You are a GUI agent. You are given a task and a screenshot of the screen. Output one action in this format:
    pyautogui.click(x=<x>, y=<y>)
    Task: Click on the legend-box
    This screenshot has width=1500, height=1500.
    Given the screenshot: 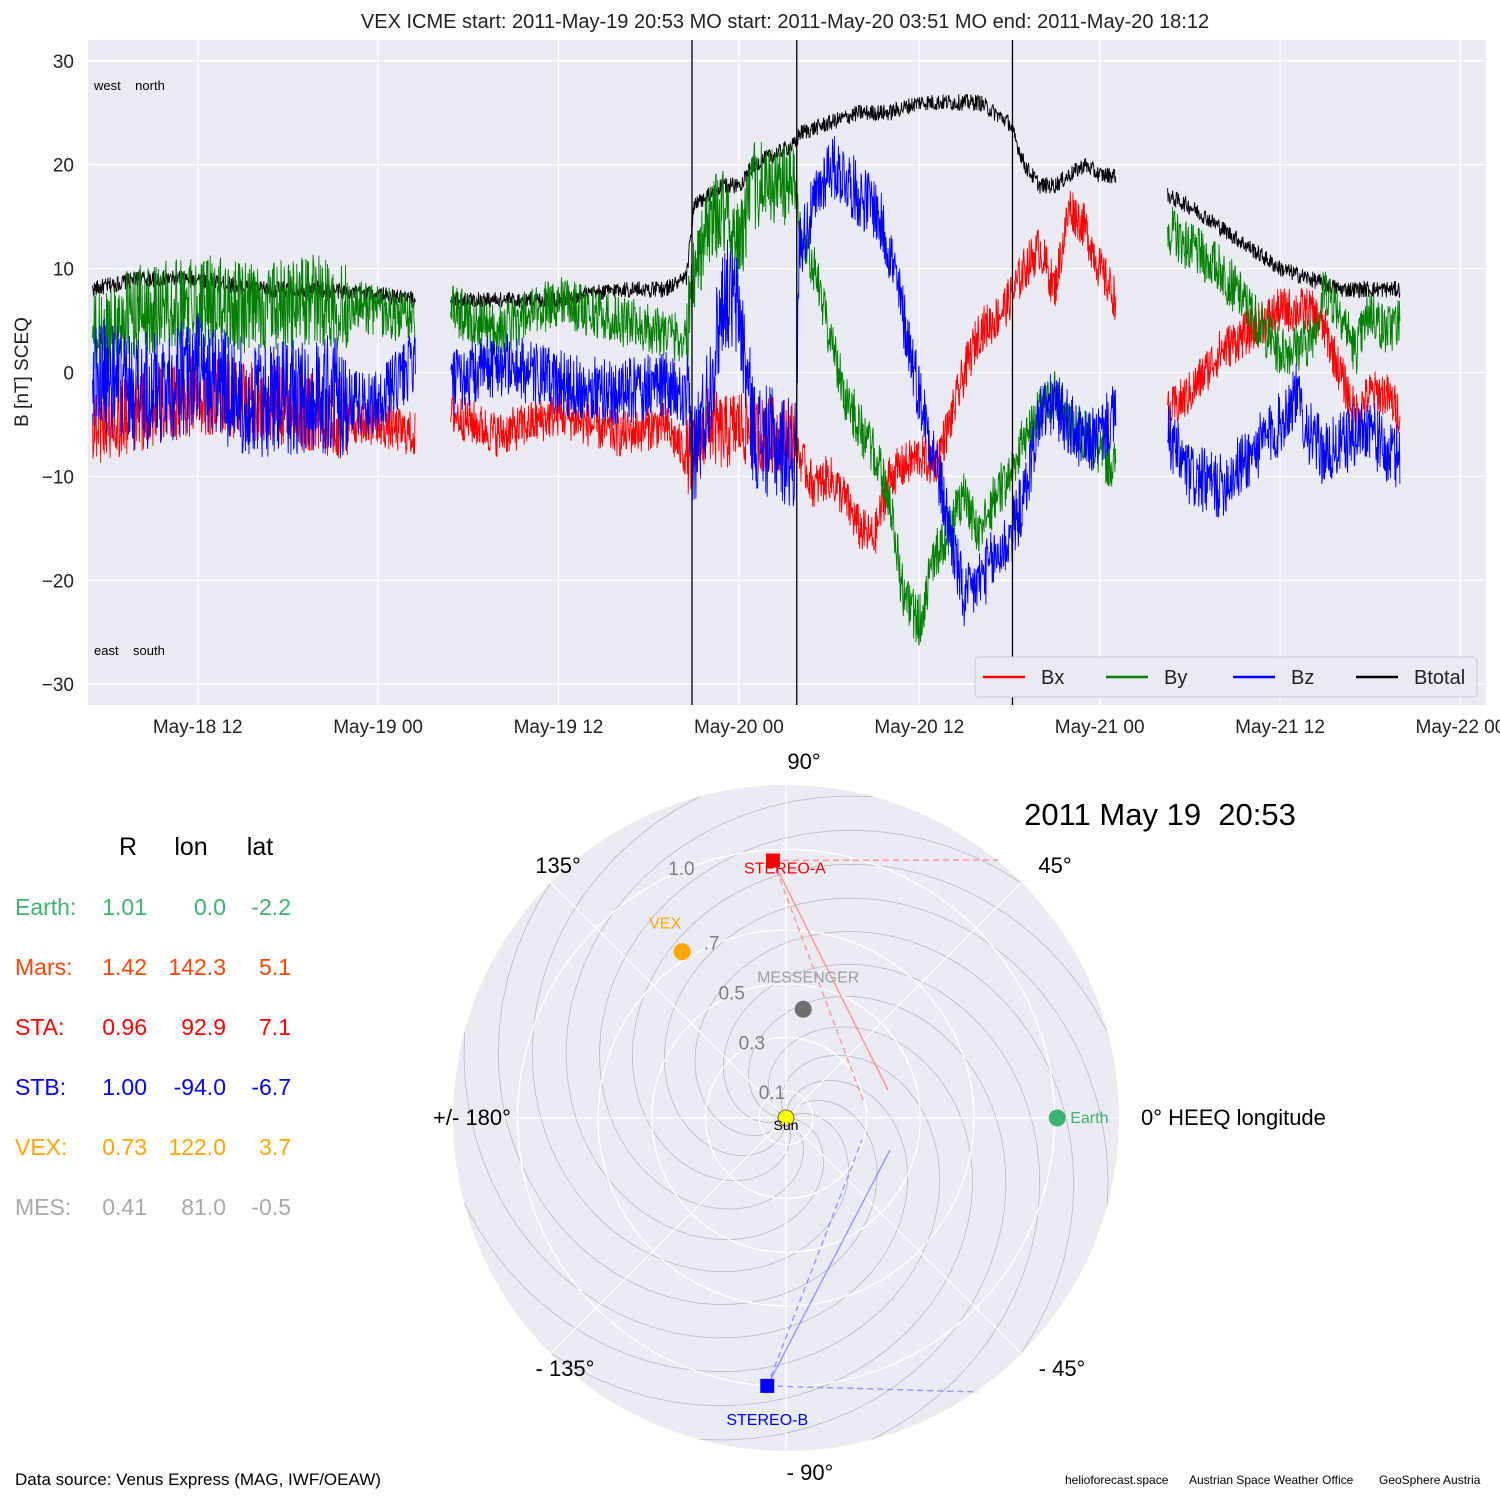 What is the action you would take?
    pyautogui.click(x=1226, y=677)
    